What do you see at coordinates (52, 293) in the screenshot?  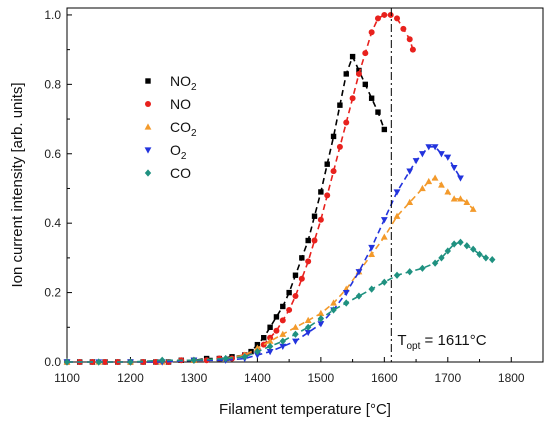 I see `y-tick-label: 0.2` at bounding box center [52, 293].